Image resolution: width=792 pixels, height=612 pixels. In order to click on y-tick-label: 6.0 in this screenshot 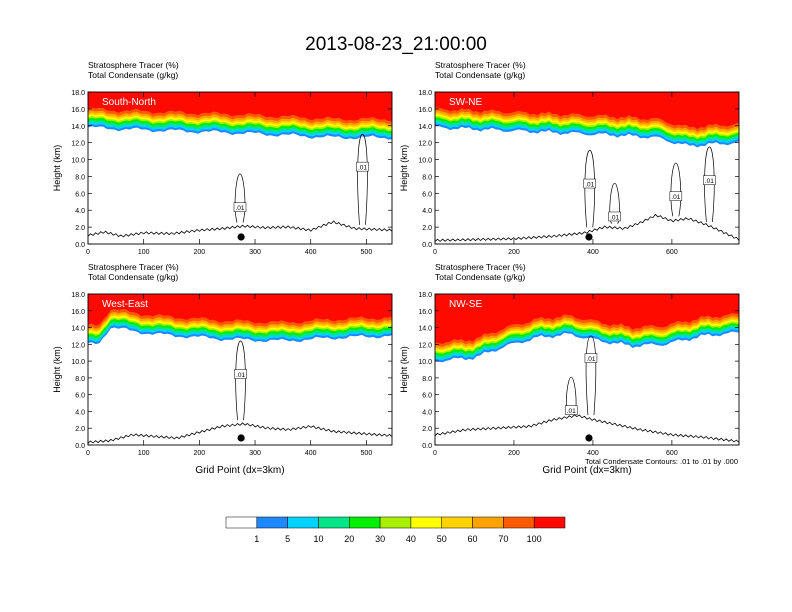, I will do `click(80, 396)`.